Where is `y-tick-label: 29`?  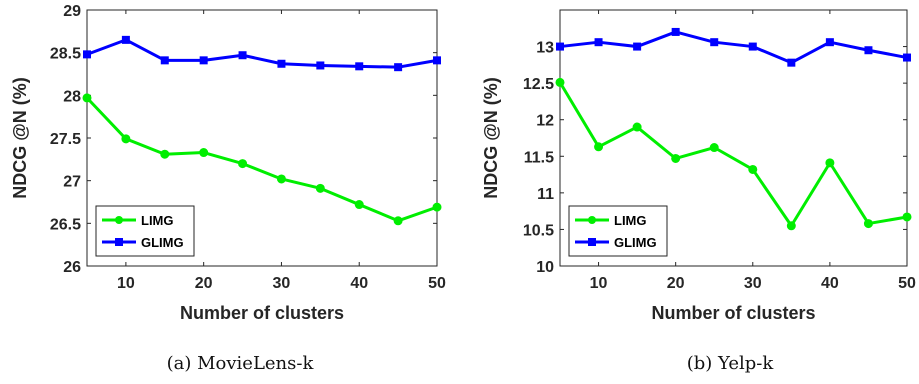 y-tick-label: 29 is located at coordinates (72, 11).